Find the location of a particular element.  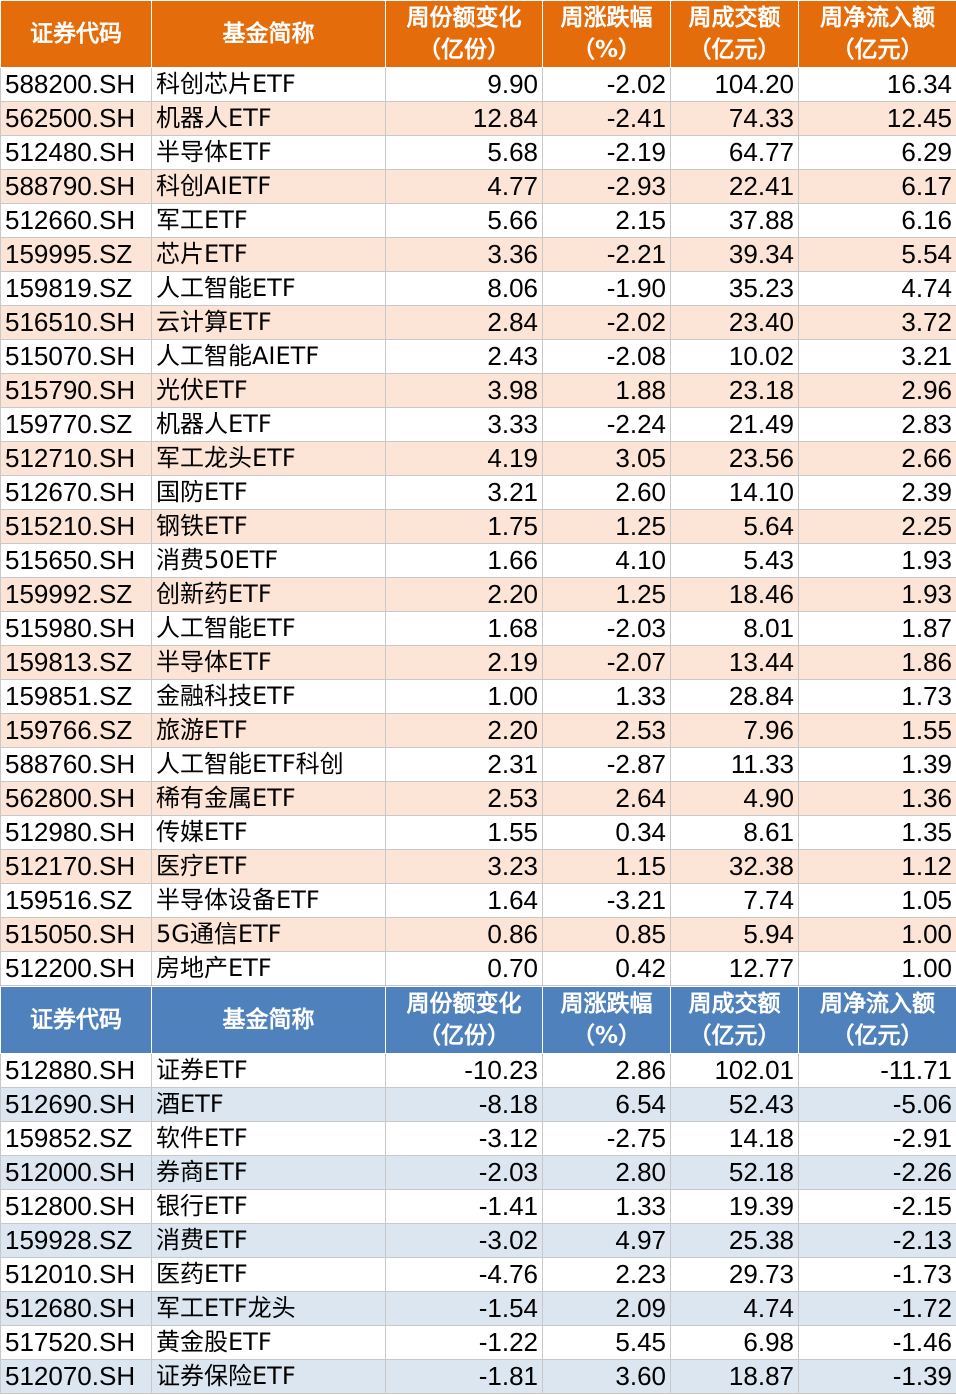

table-row: 512000.SH 券商ETF -2.03 2.80 52.18 -2.26 is located at coordinates (478, 1172).